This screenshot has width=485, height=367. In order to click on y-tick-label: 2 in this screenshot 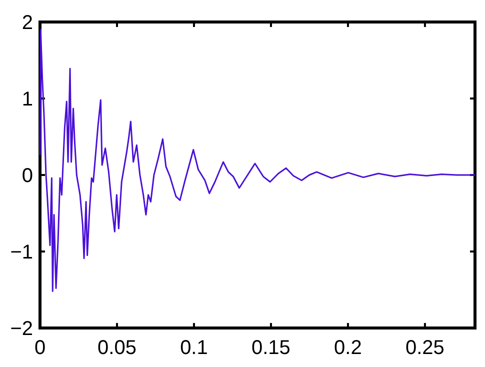, I will do `click(27, 23)`.